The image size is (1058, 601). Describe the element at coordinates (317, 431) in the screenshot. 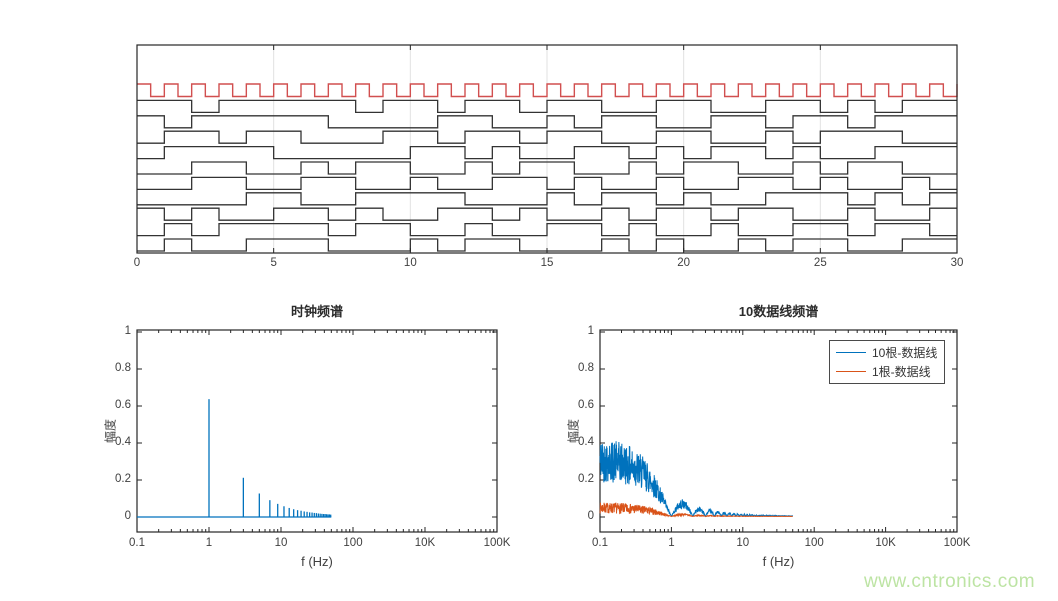

I see `clock-spectrum-box` at that location.